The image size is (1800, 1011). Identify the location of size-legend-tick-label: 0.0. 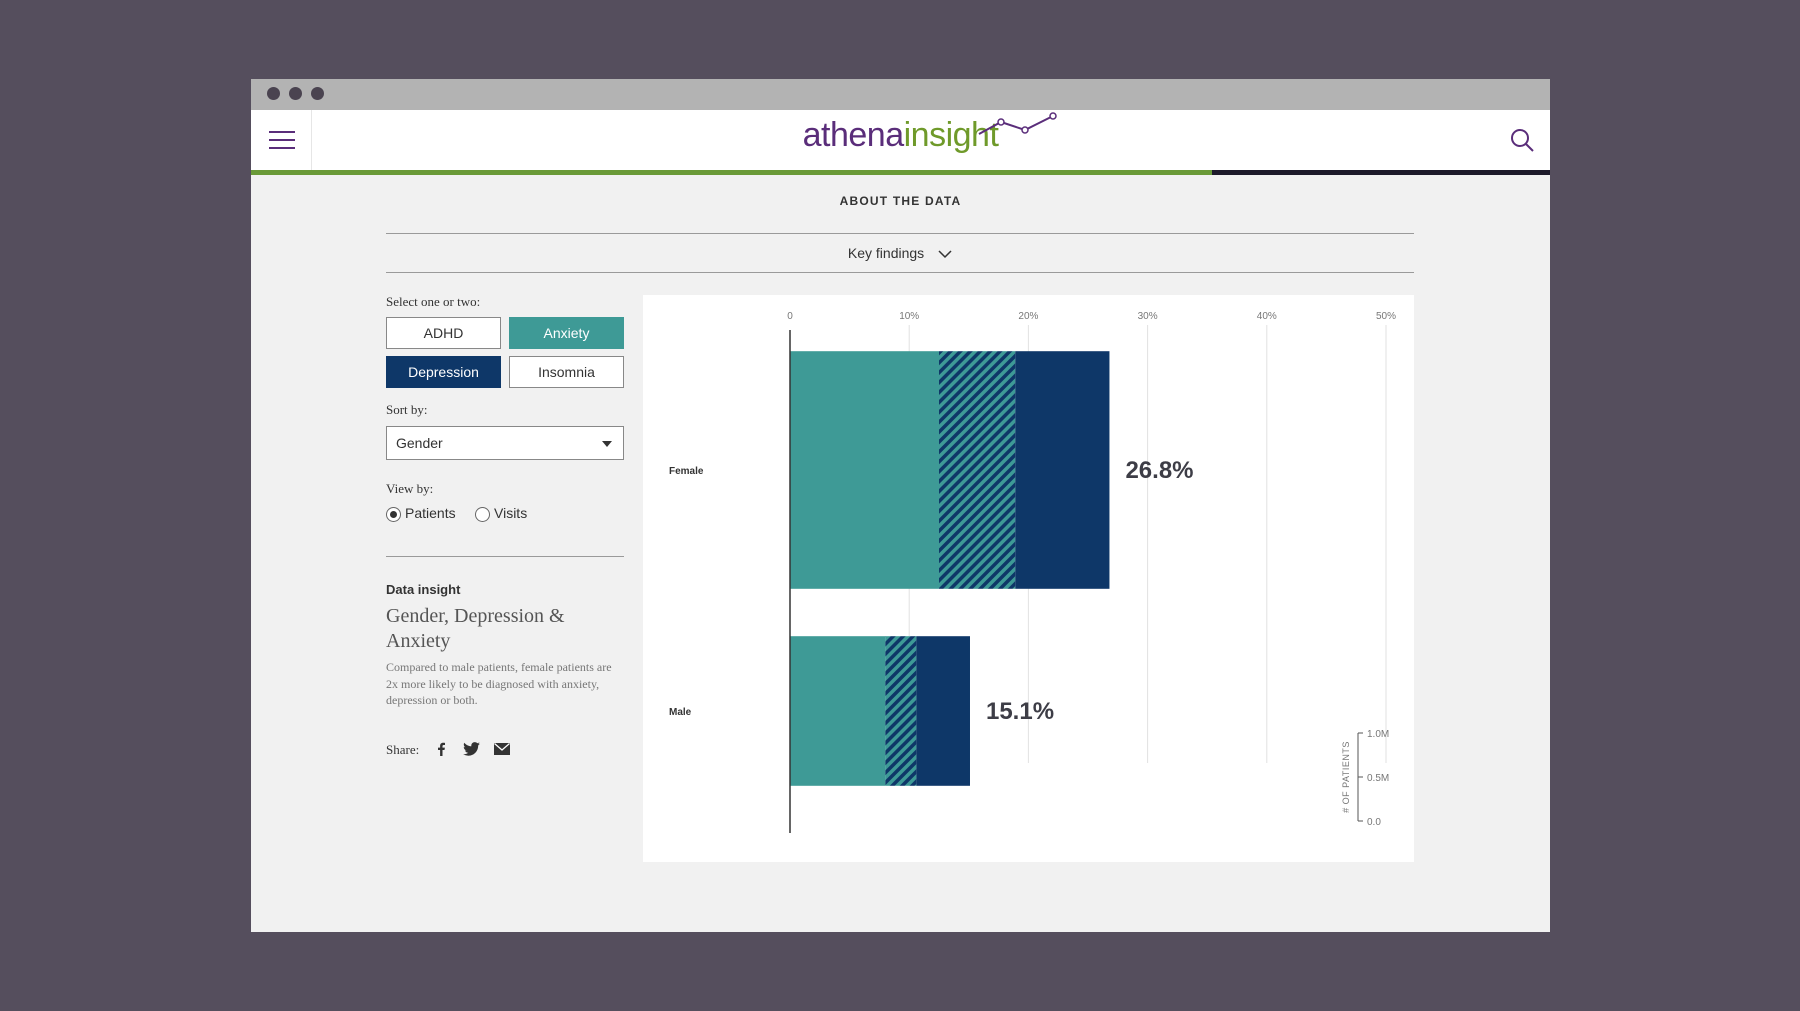
(1374, 822).